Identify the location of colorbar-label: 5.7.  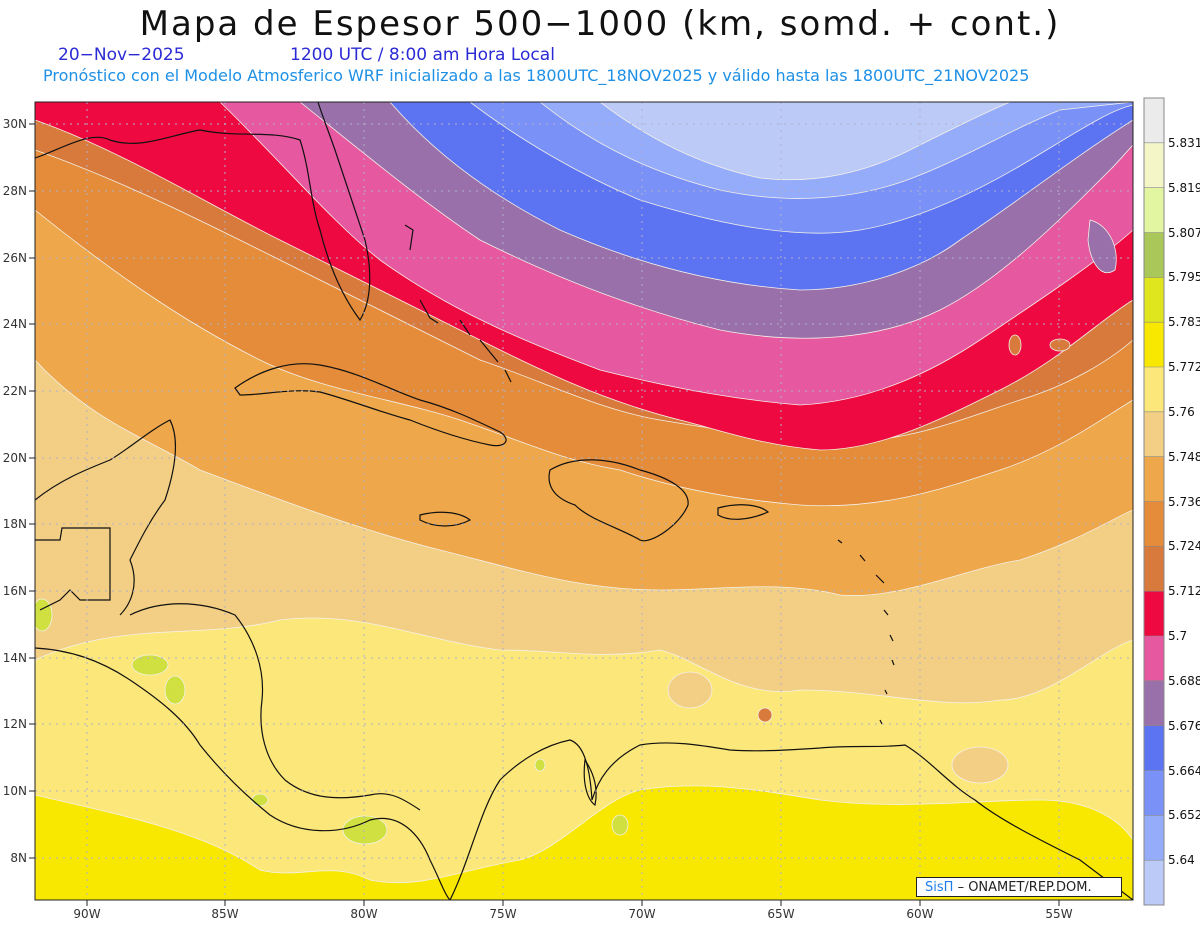
(1178, 636).